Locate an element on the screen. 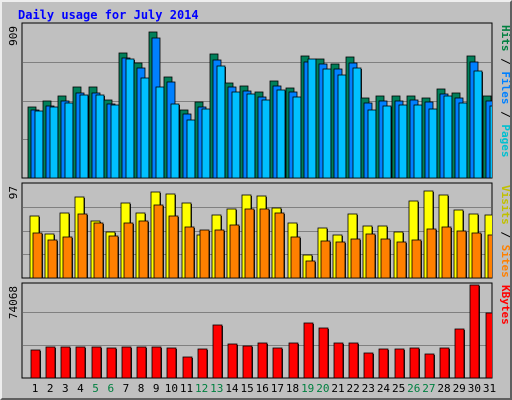  axis-label-top: Hits / Files / Pages is located at coordinates (504, 91).